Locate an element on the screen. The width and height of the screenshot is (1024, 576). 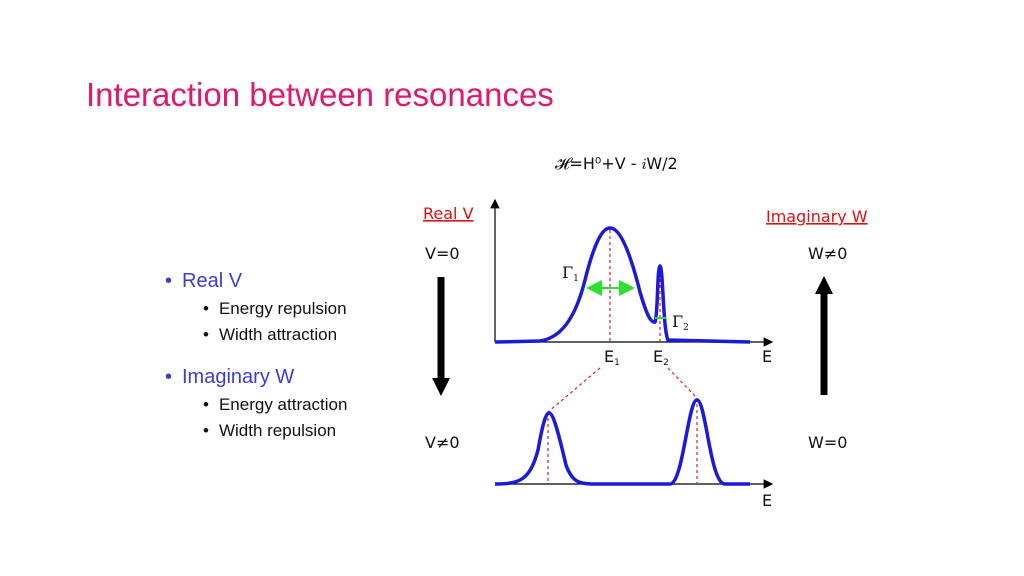
gamma-label: Γ1 is located at coordinates (570, 273).